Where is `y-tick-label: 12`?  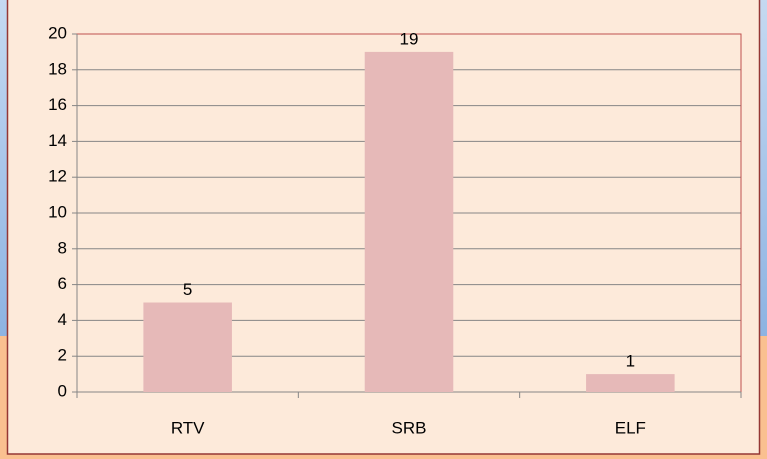
y-tick-label: 12 is located at coordinates (57, 176).